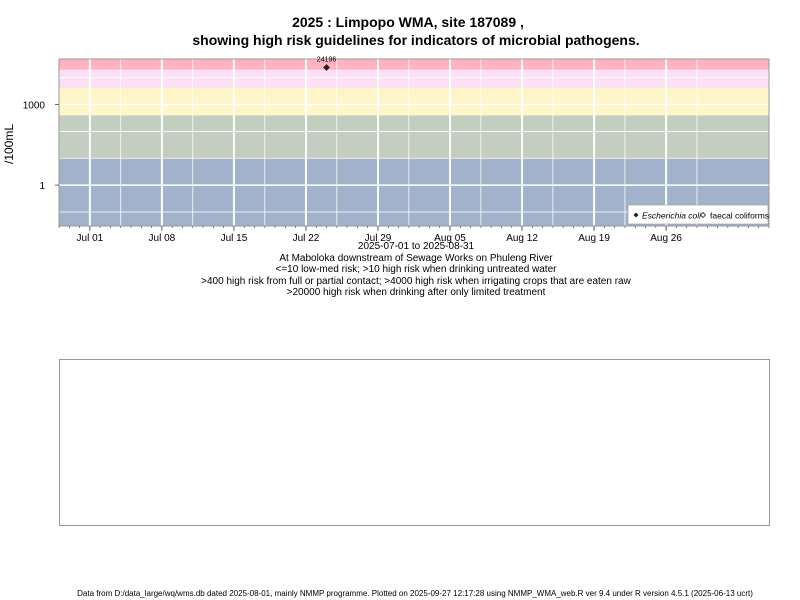 Image resolution: width=800 pixels, height=600 pixels. I want to click on data-label-s0-0: 24196, so click(327, 59).